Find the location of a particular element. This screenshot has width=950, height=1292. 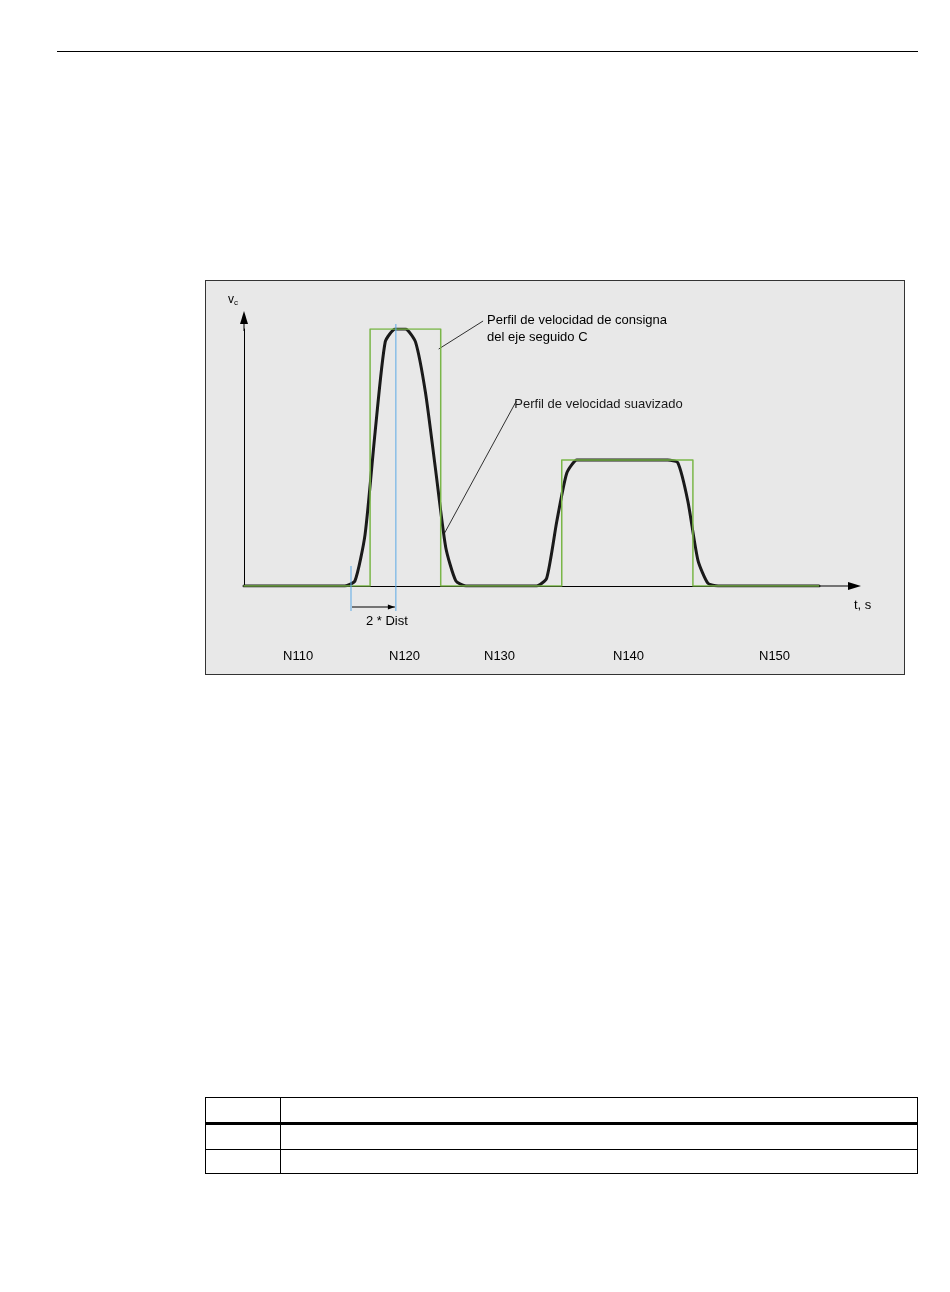

text: Perfil de velocidad de consigna del eje seguido C is located at coordinates (577, 328).